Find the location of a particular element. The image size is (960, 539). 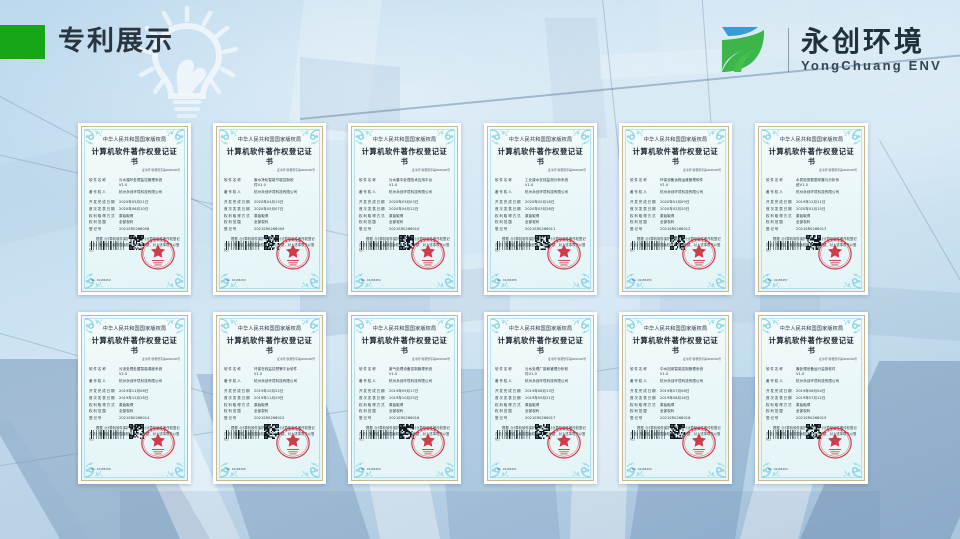

cert-field-row: 著作权人 杭州永创环境科技有限公司 is located at coordinates (404, 192).